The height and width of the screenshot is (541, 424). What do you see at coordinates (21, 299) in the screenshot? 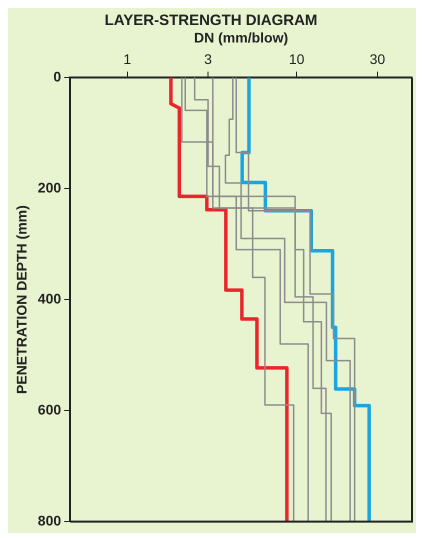
I see `y-axis-title: PENETRATION DEPTH (mm)` at bounding box center [21, 299].